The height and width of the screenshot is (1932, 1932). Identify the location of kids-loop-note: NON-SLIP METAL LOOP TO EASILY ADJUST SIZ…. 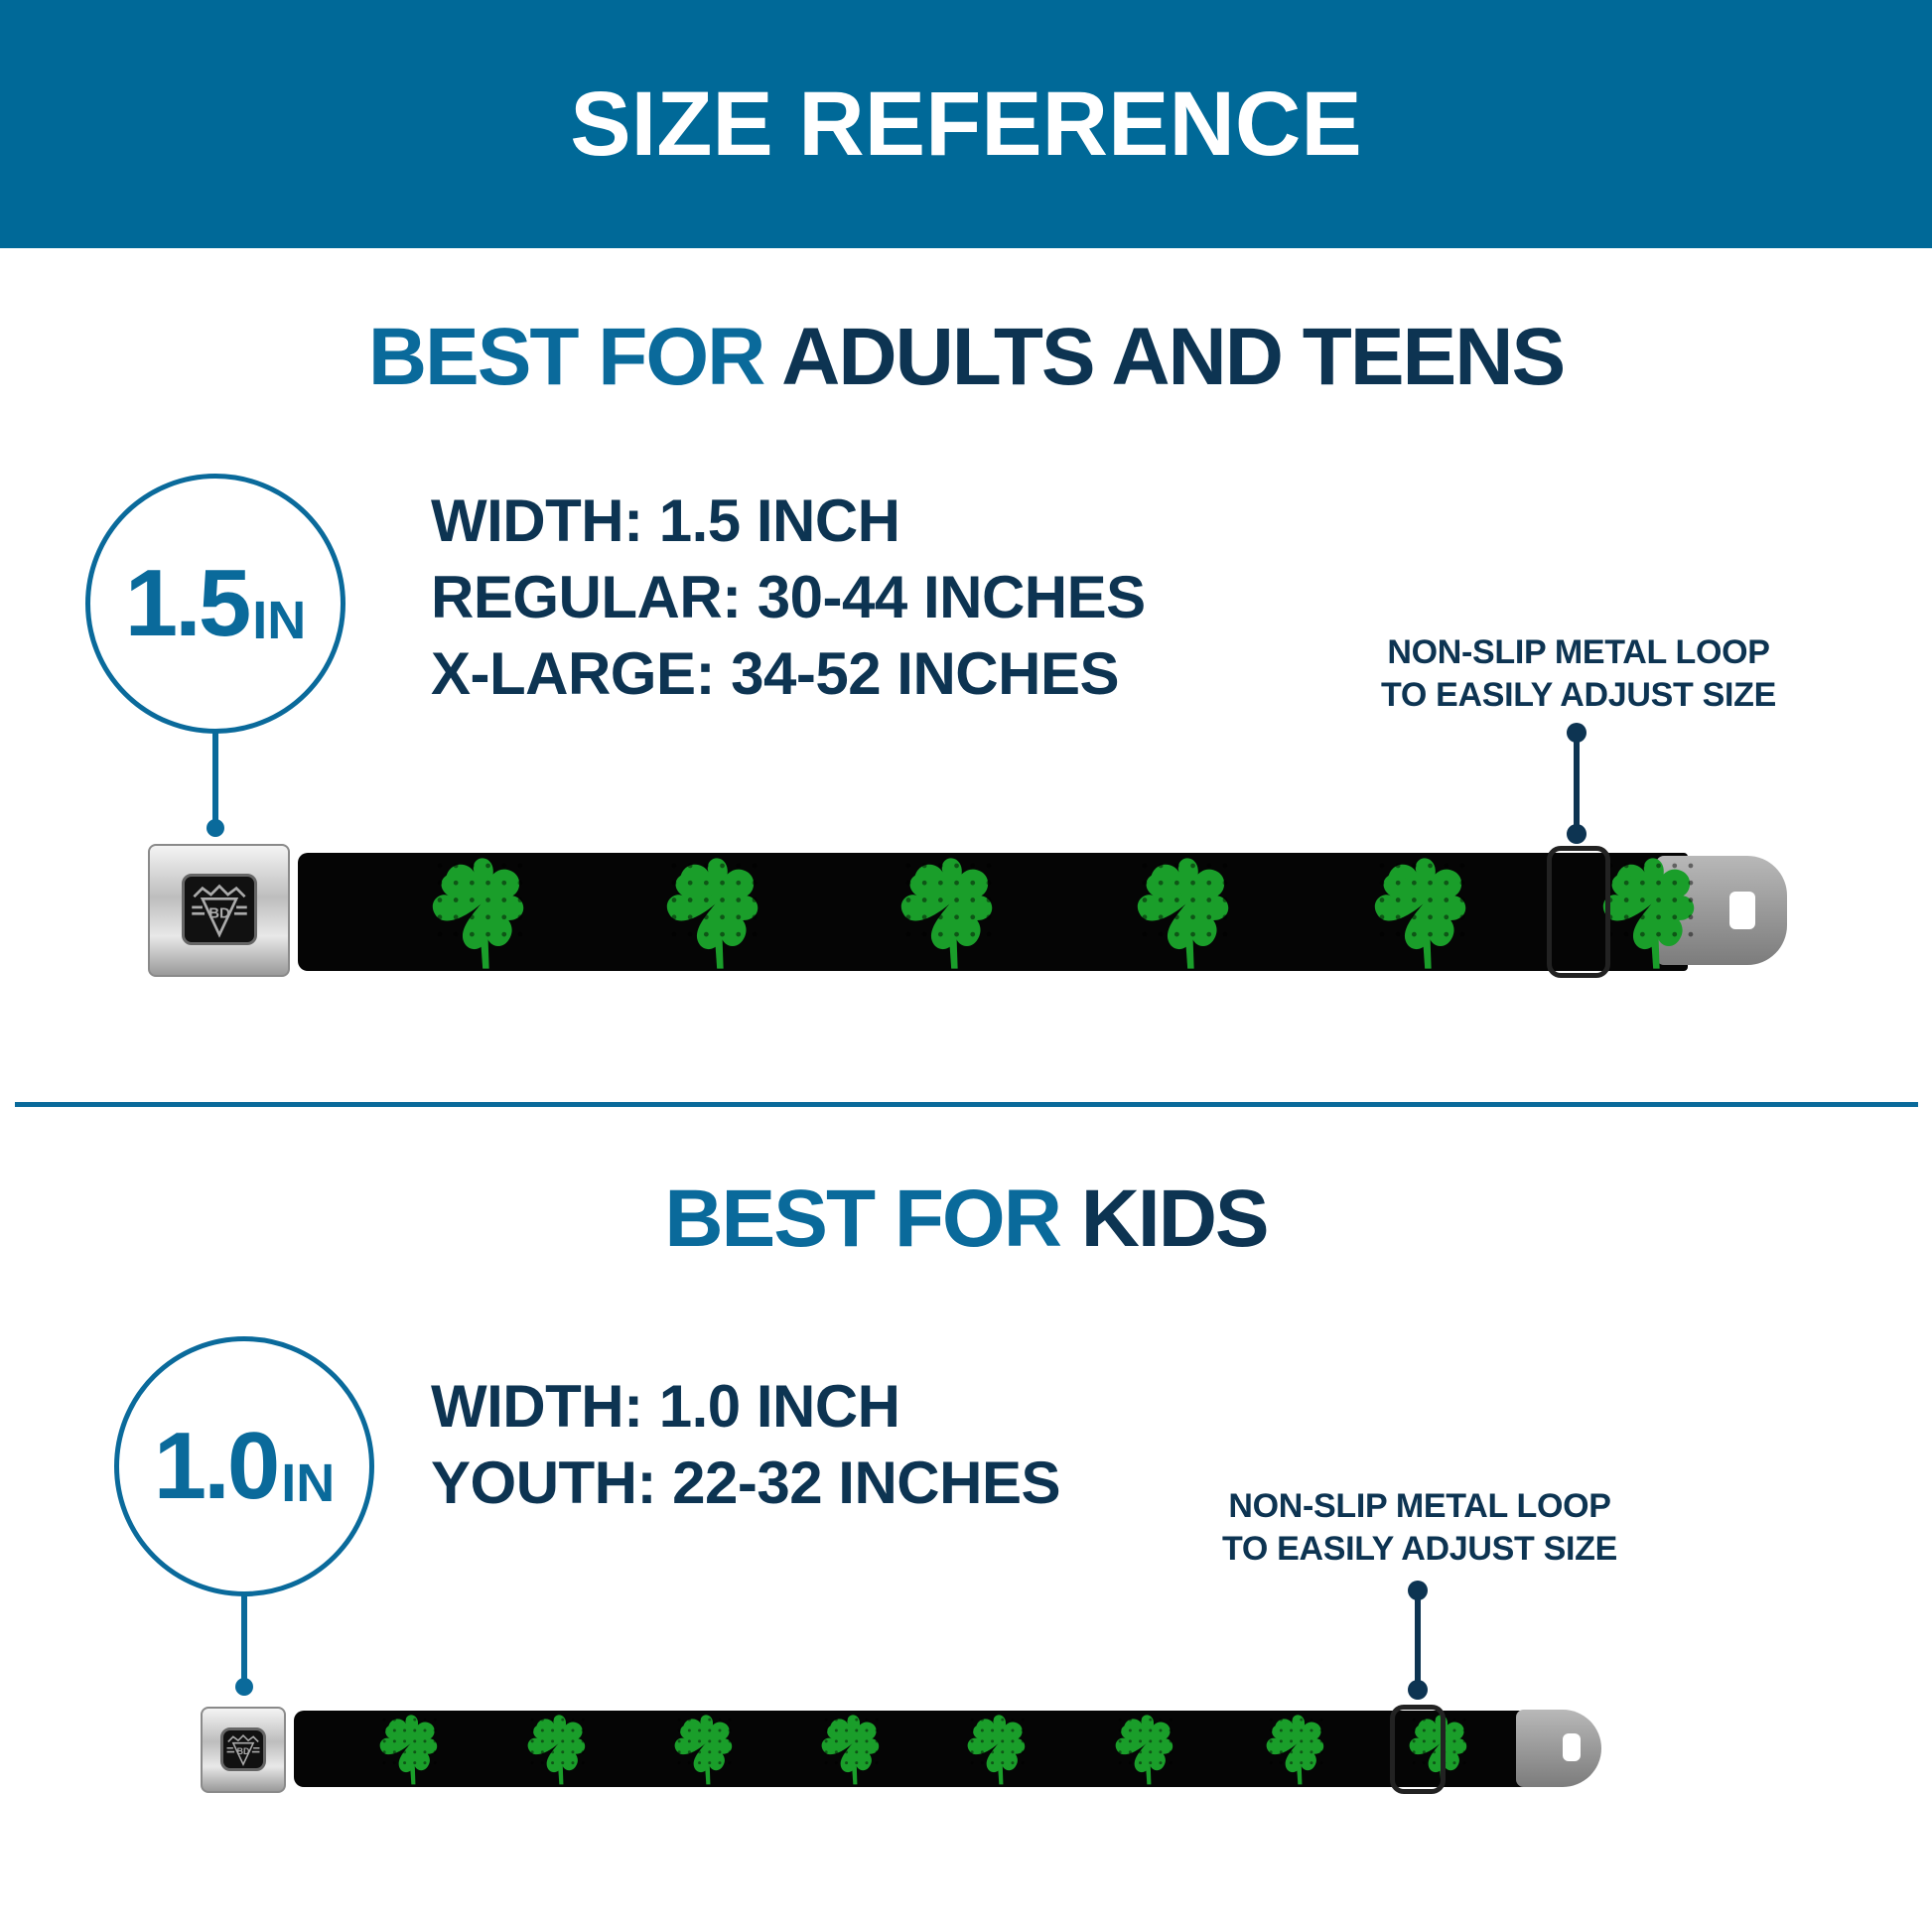
(1419, 1528).